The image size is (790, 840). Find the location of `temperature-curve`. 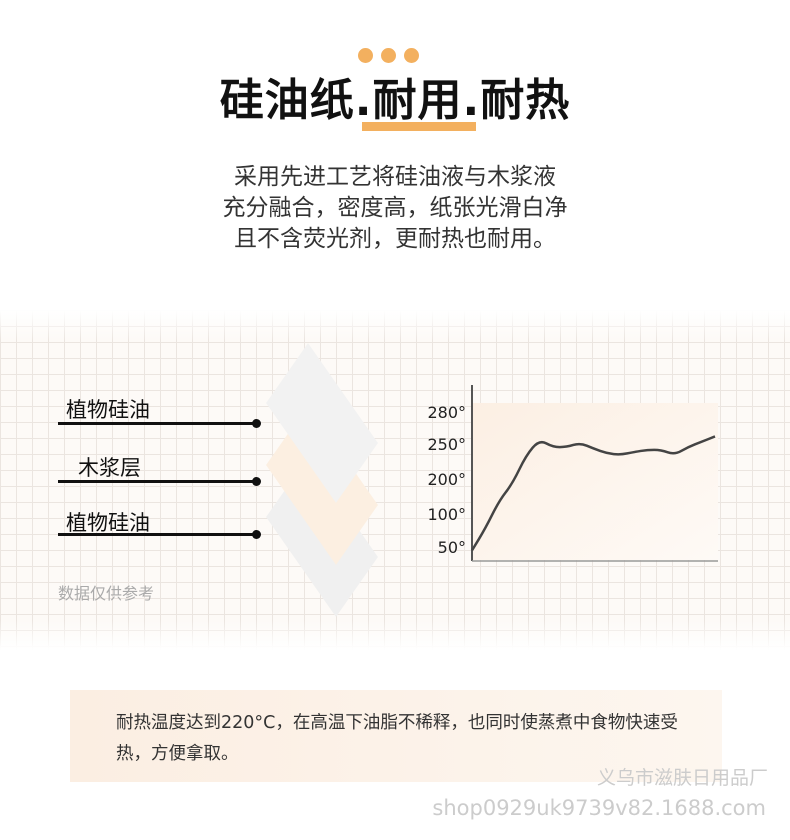

temperature-curve is located at coordinates (593, 493).